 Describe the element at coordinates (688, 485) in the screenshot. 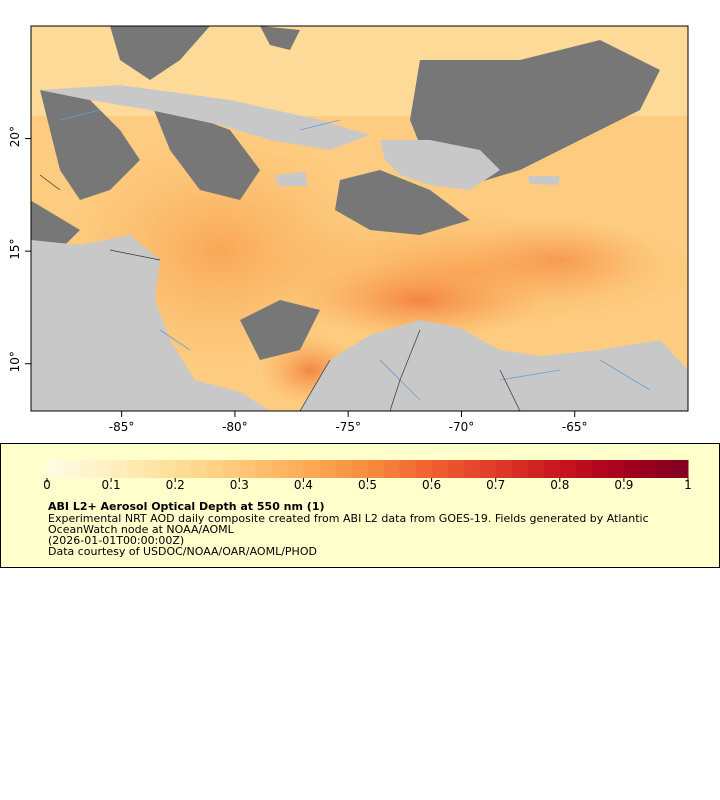

I see `colorbar-tick-label: 1` at that location.